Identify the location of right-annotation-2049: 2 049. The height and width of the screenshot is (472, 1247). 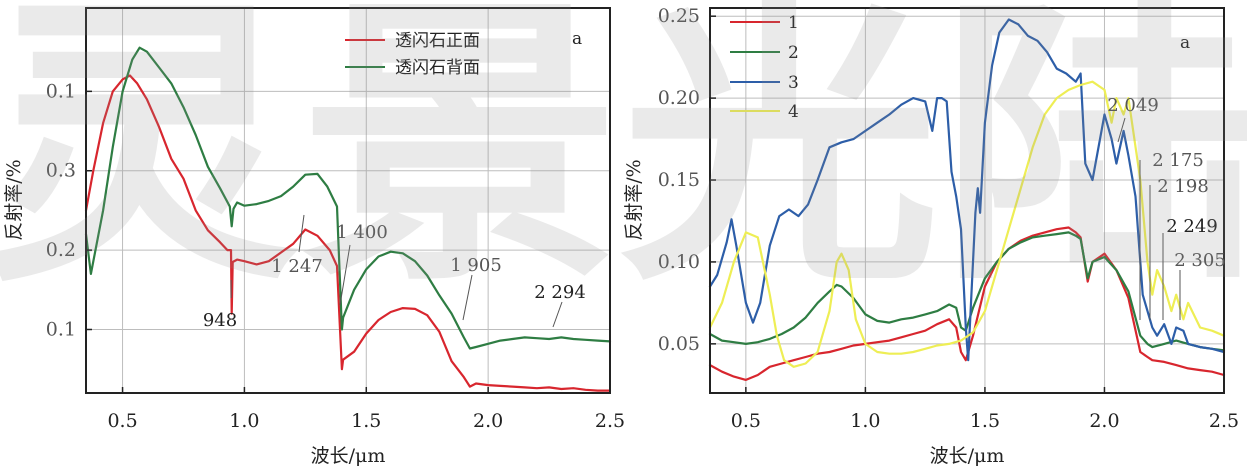
(1133, 105).